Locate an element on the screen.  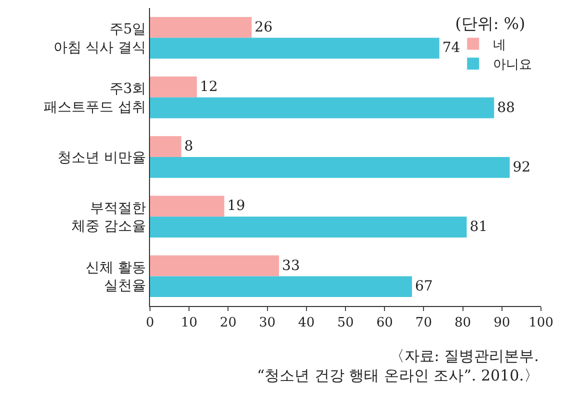
y-tick-label: 주3회 패스트푸드 섭취 is located at coordinates (95, 98).